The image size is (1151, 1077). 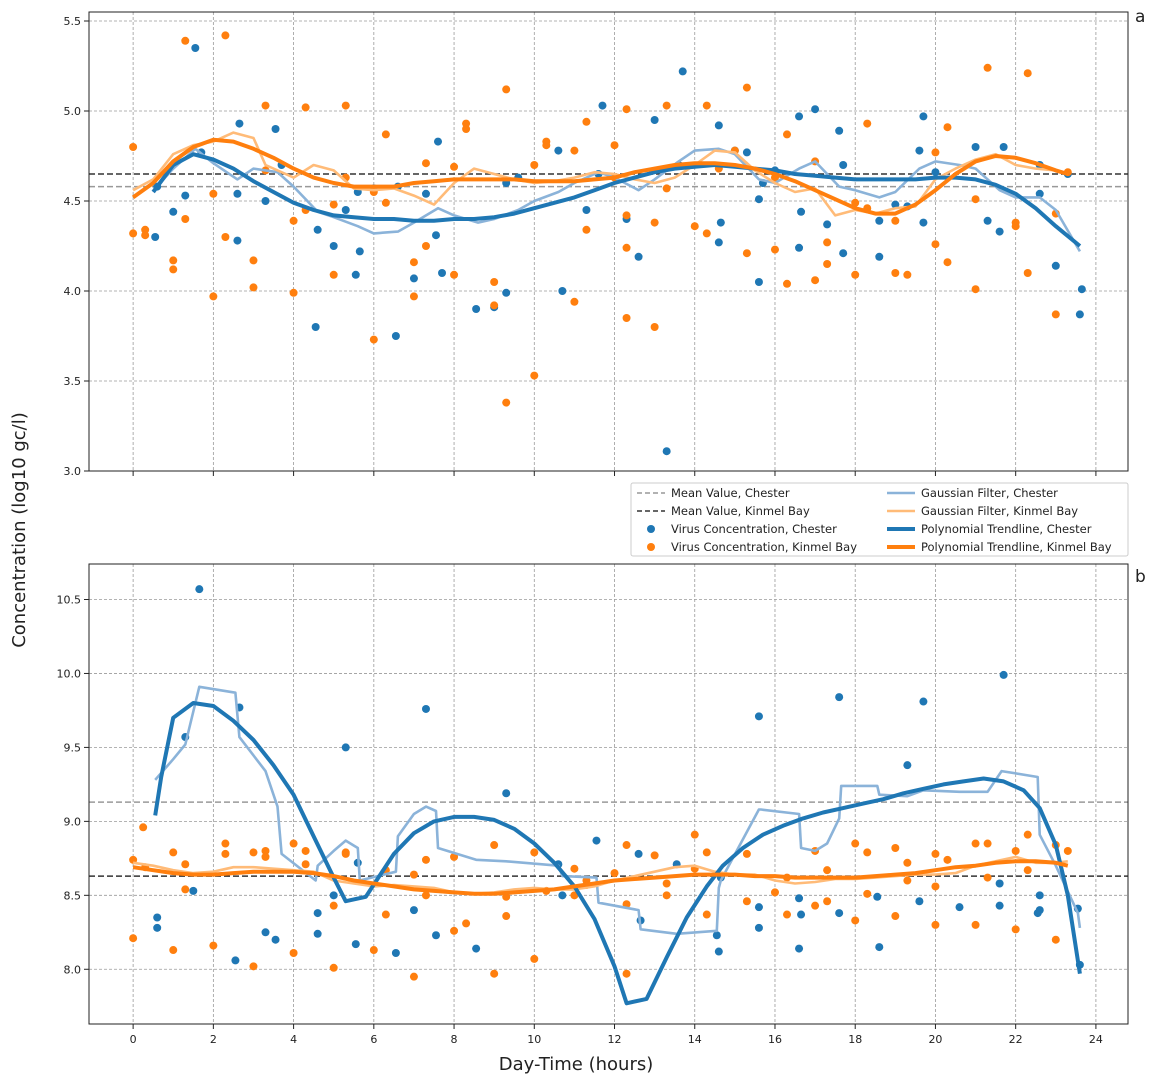 I want to click on x-tick-label: 0, so click(x=133, y=1039).